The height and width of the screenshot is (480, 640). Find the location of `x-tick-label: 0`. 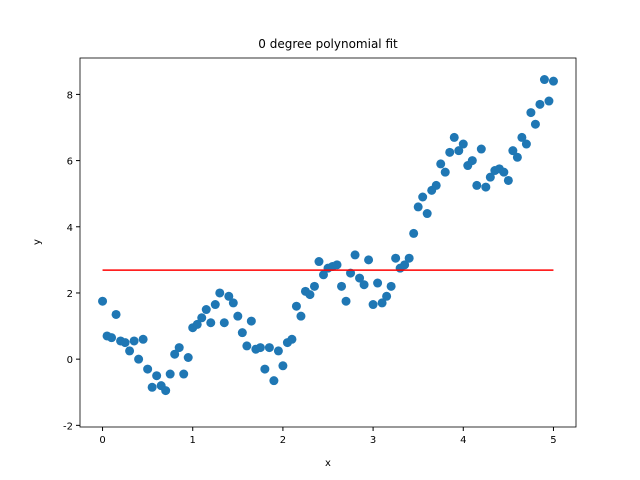

x-tick-label: 0 is located at coordinates (102, 440).